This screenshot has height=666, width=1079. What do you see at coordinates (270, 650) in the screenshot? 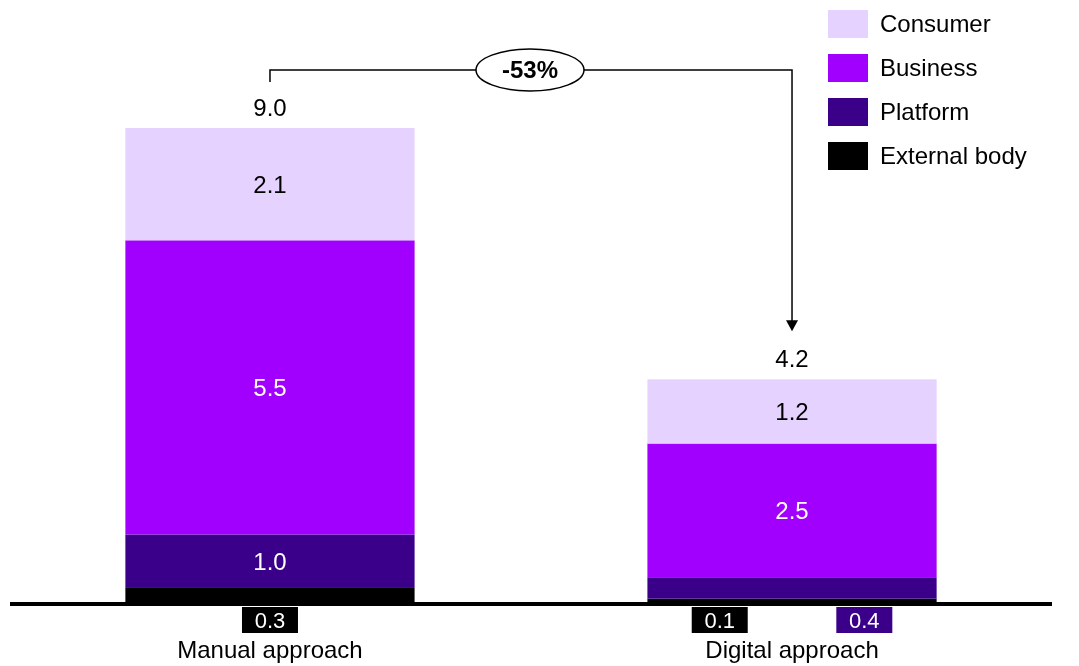
I see `x-tick-label: Manual approach` at bounding box center [270, 650].